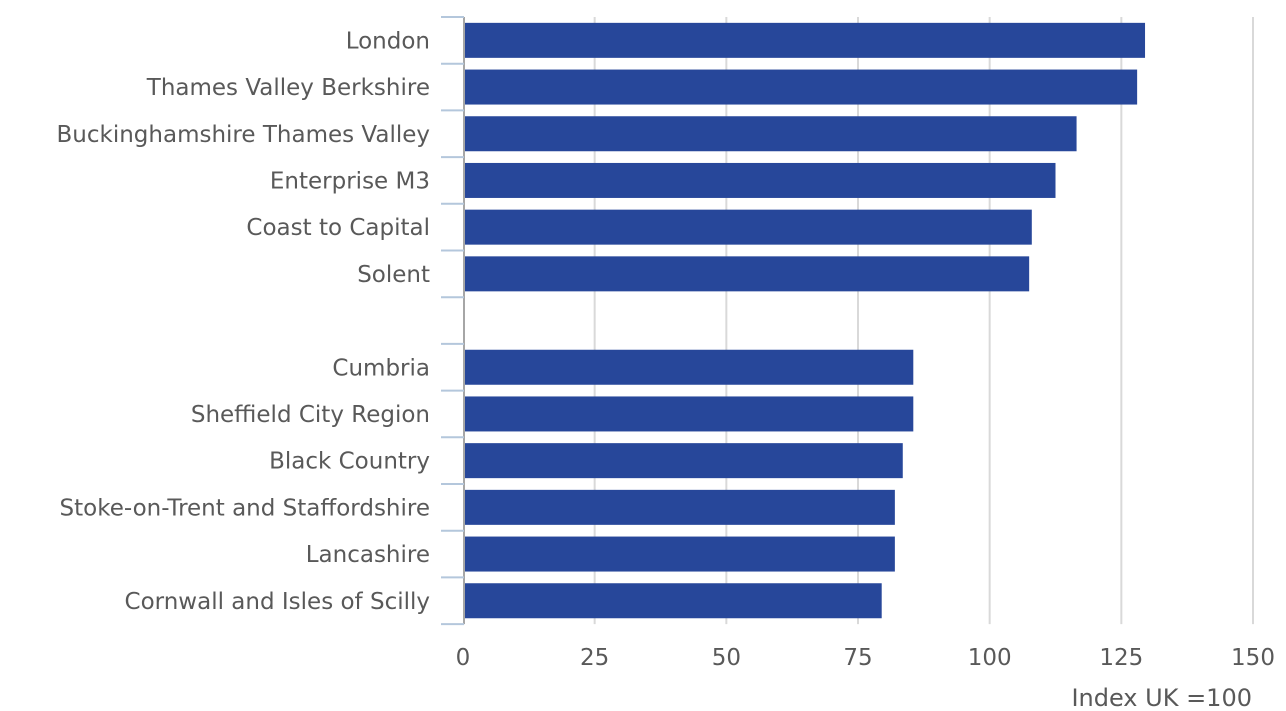  What do you see at coordinates (388, 41) in the screenshot?
I see `category-label: London` at bounding box center [388, 41].